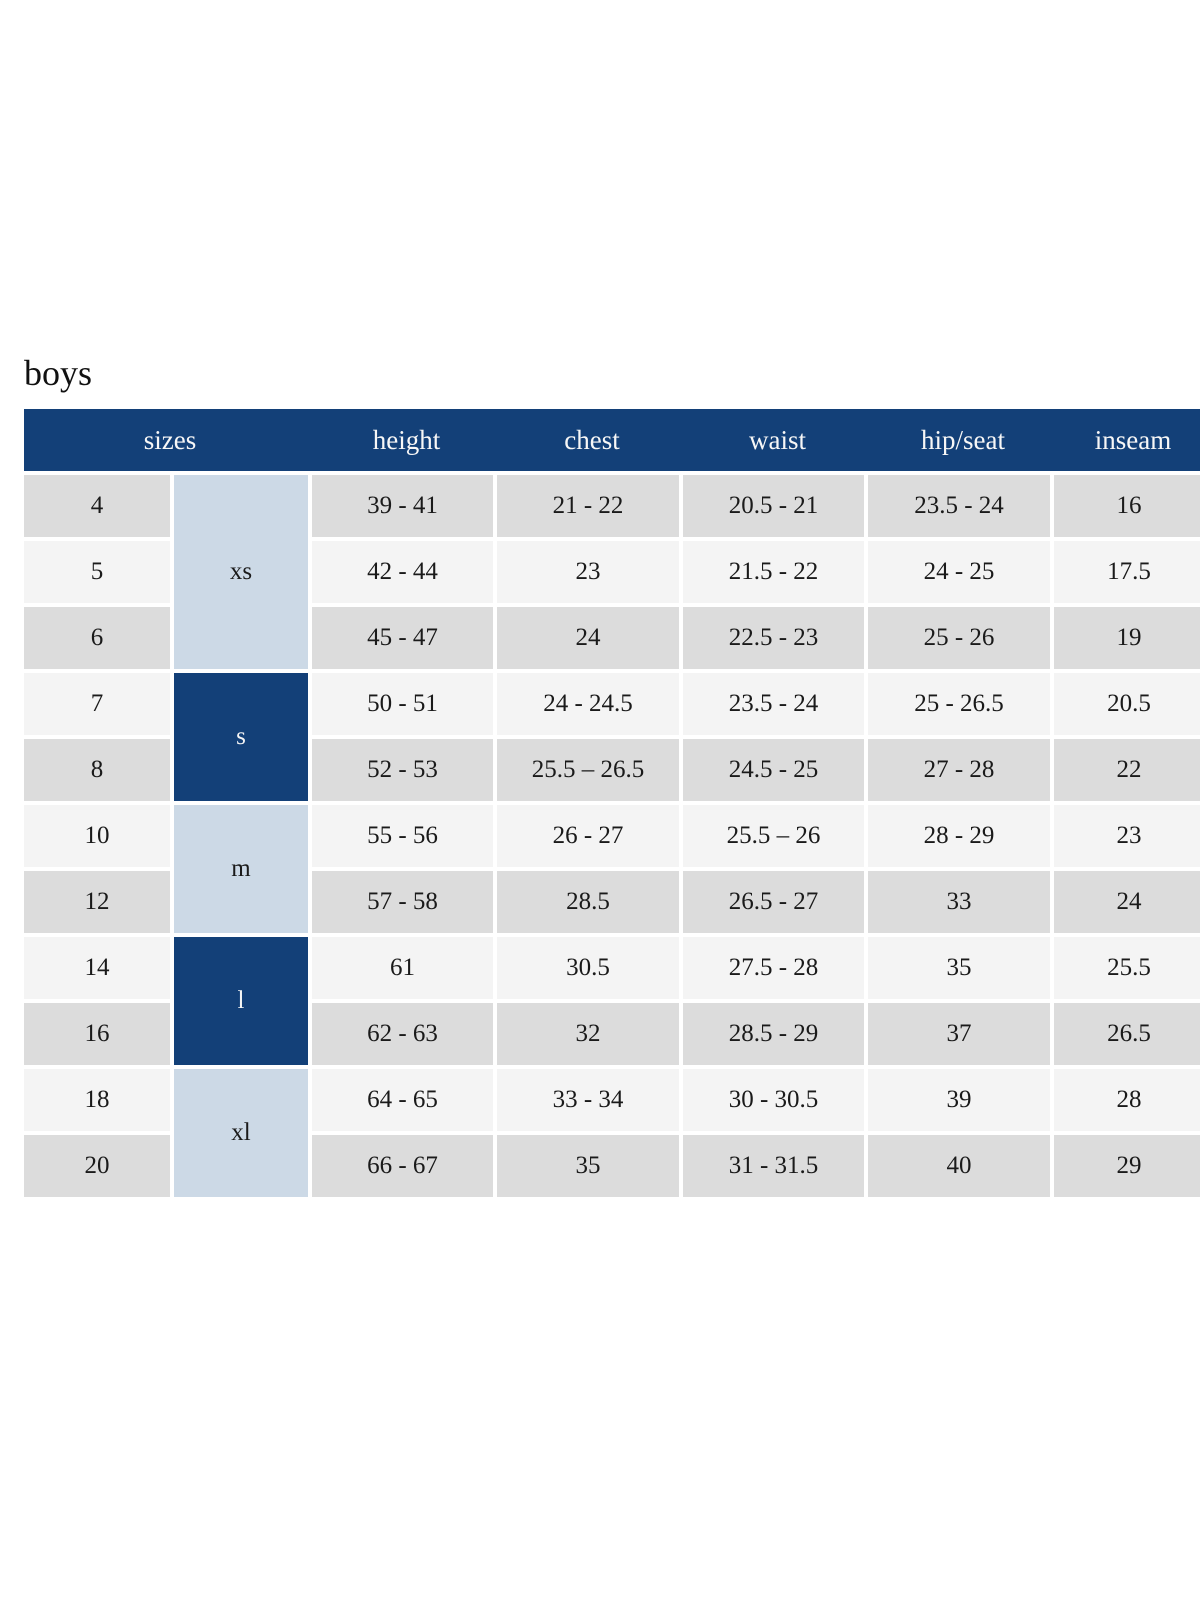  What do you see at coordinates (241, 1133) in the screenshot?
I see `size-group-xl: xl` at bounding box center [241, 1133].